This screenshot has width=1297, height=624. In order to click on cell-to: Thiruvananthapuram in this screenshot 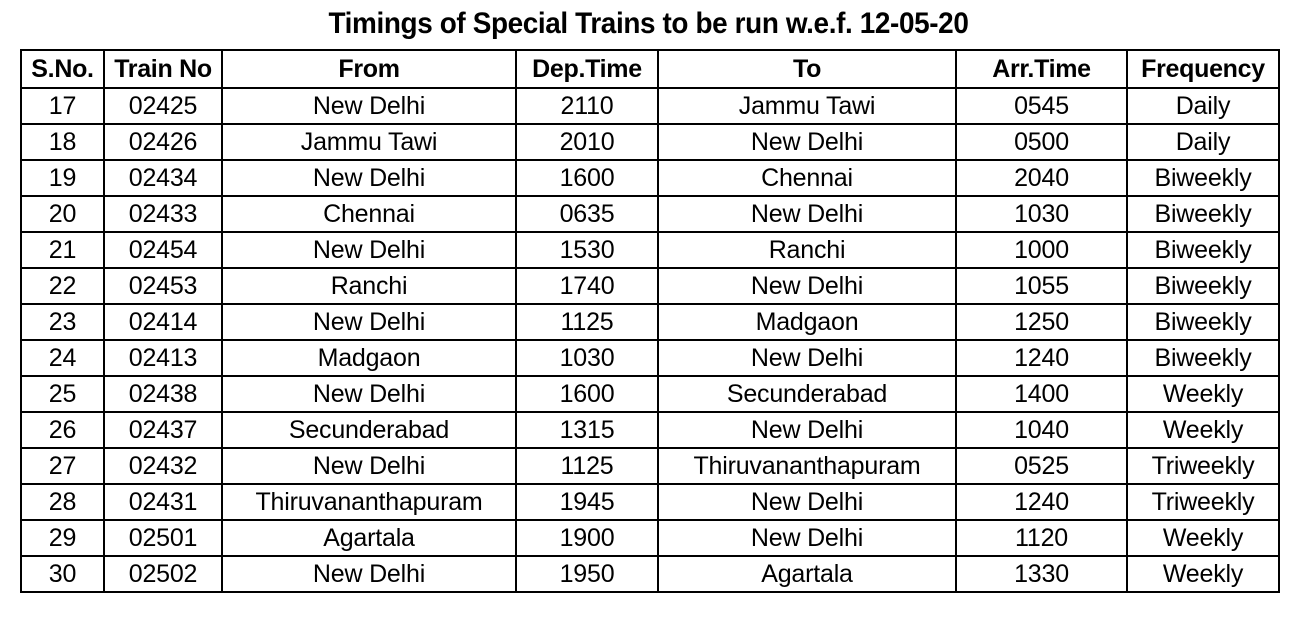, I will do `click(807, 466)`.